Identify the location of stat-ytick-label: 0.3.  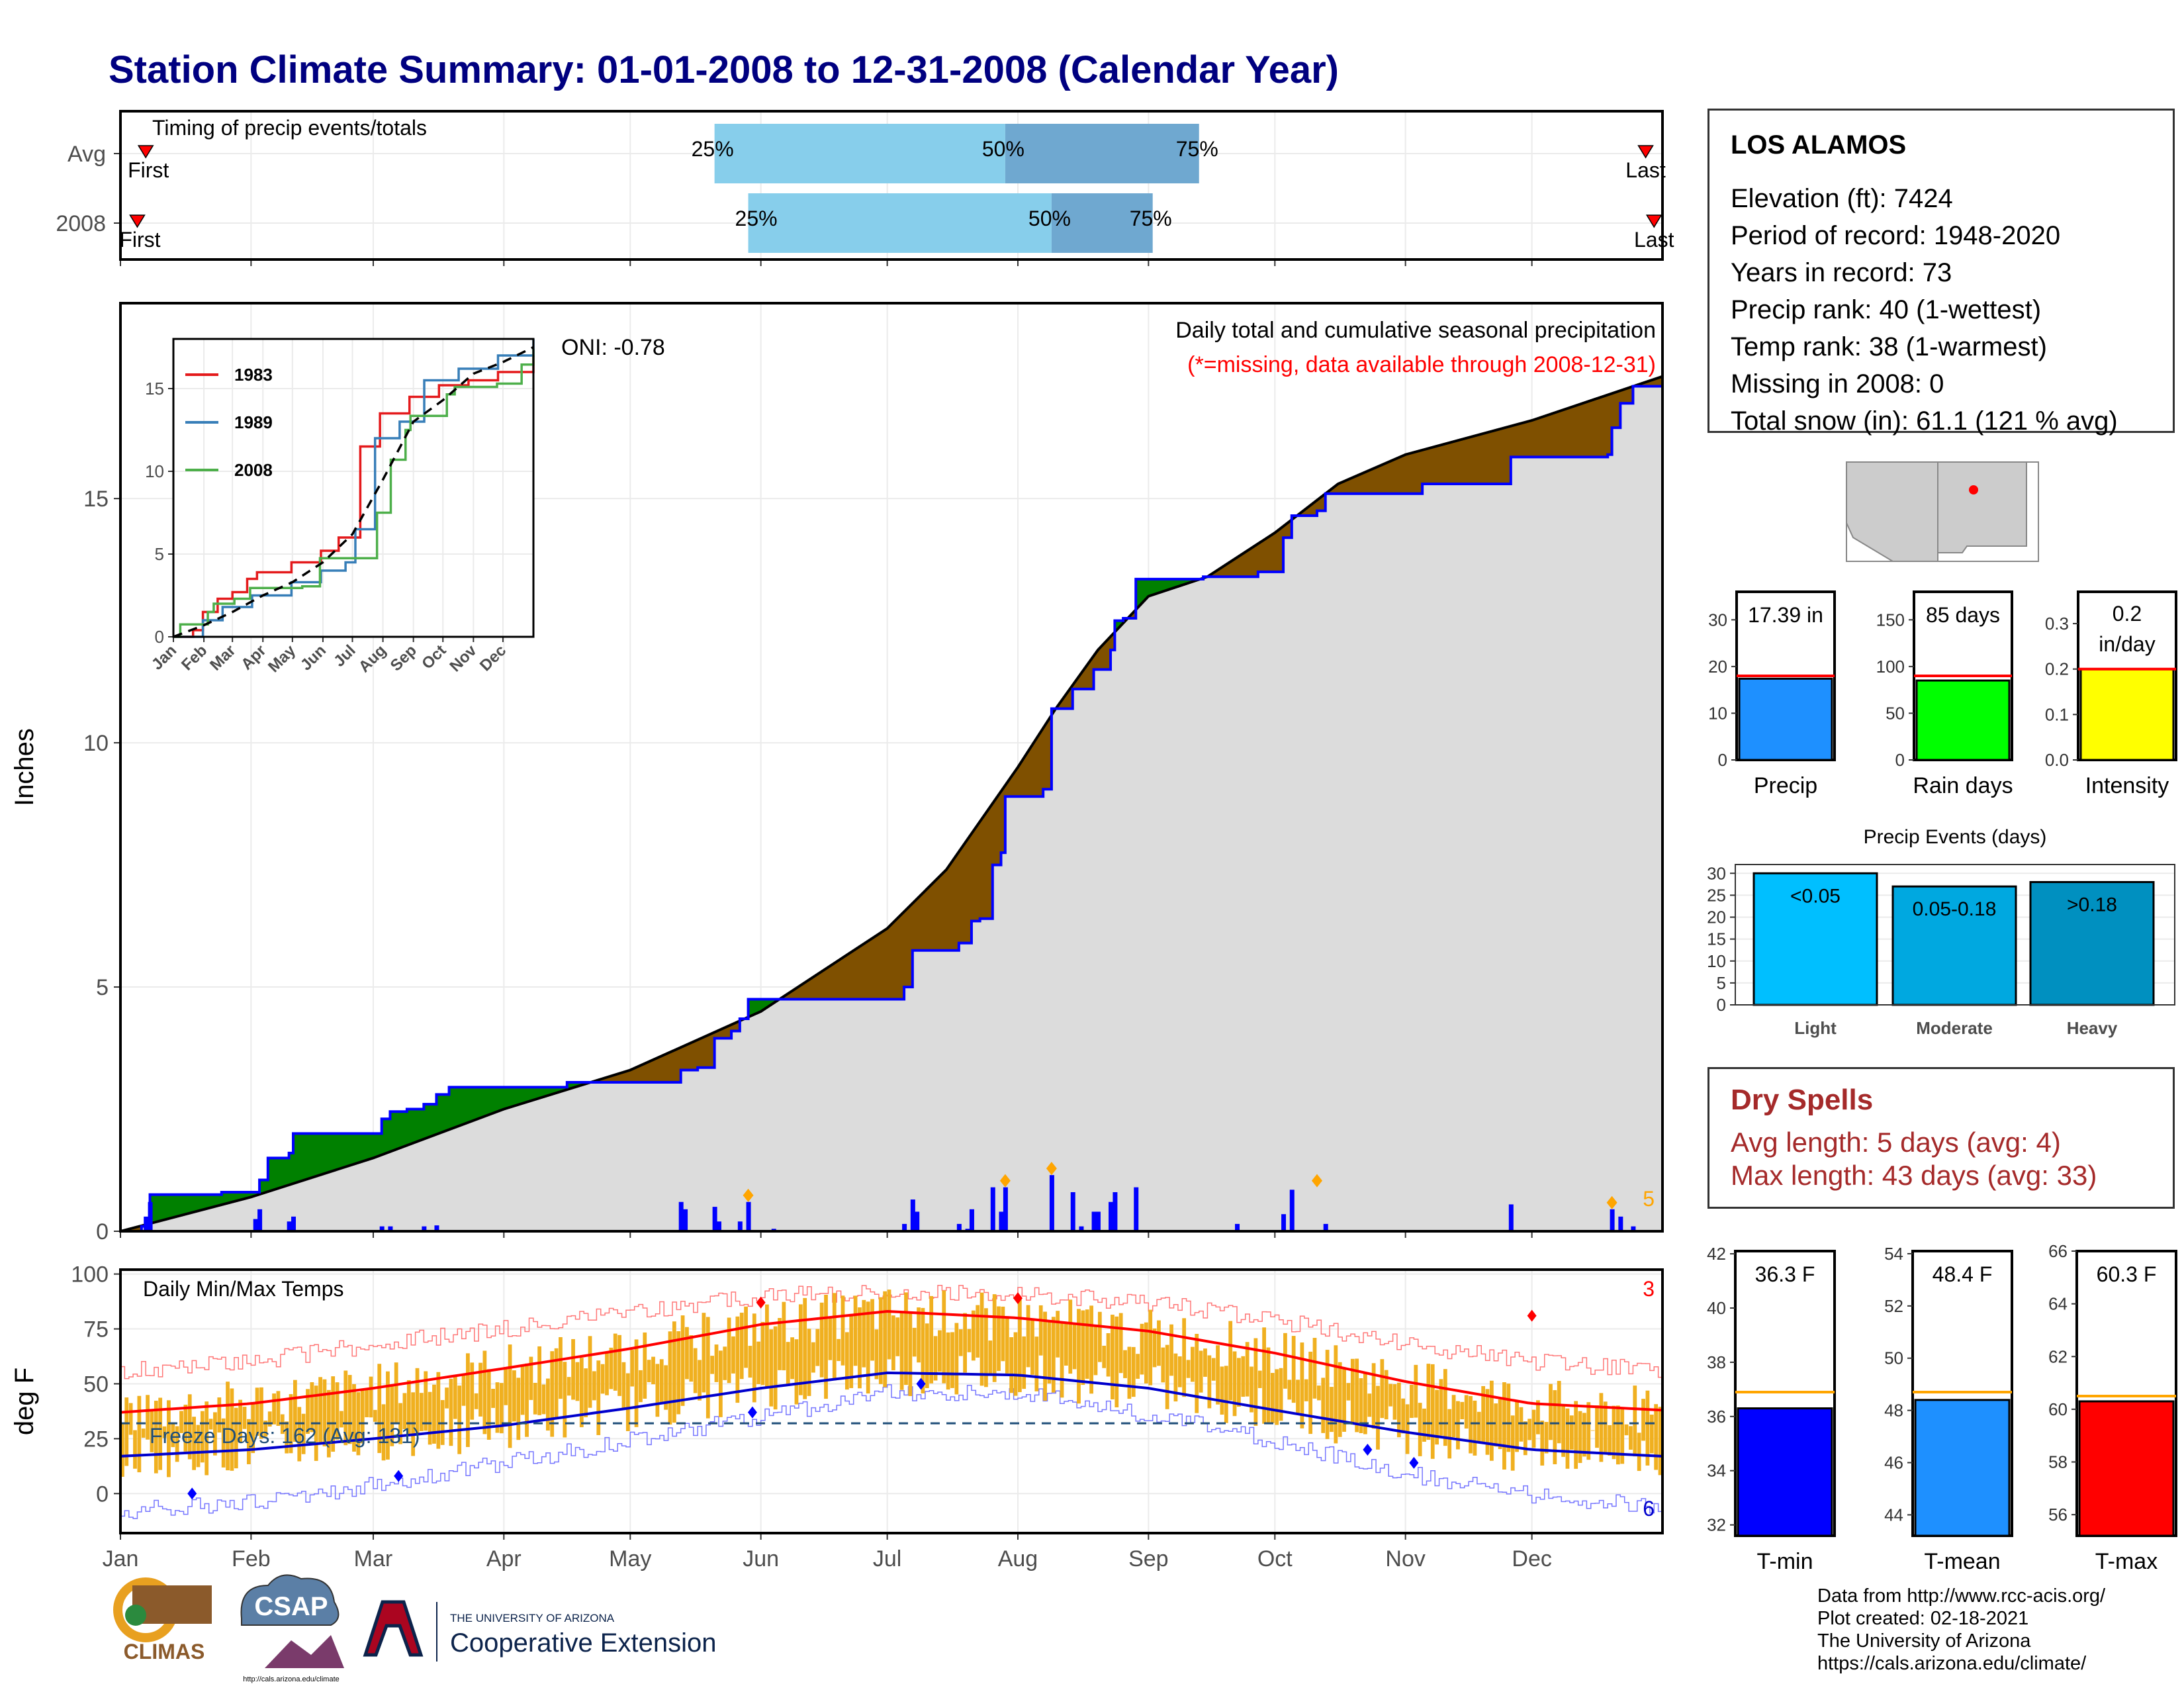
(2057, 623).